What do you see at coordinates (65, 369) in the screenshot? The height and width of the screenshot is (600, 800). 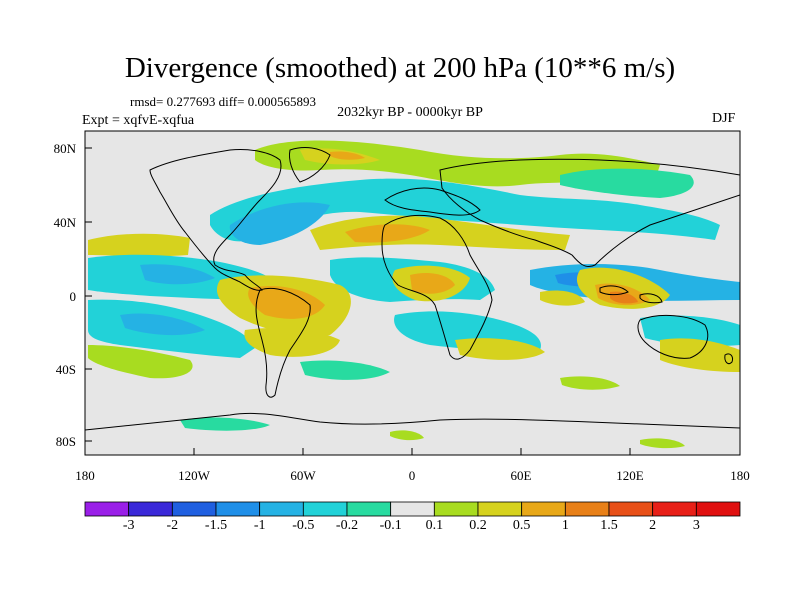 I see `lat-label: 40S` at bounding box center [65, 369].